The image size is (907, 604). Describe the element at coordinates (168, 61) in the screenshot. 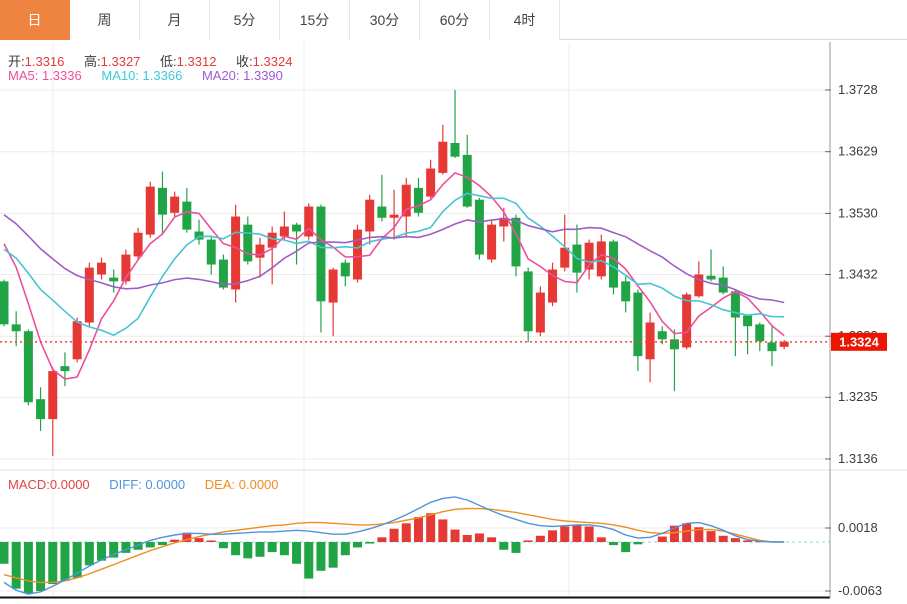

I see `low-label: 低:` at that location.